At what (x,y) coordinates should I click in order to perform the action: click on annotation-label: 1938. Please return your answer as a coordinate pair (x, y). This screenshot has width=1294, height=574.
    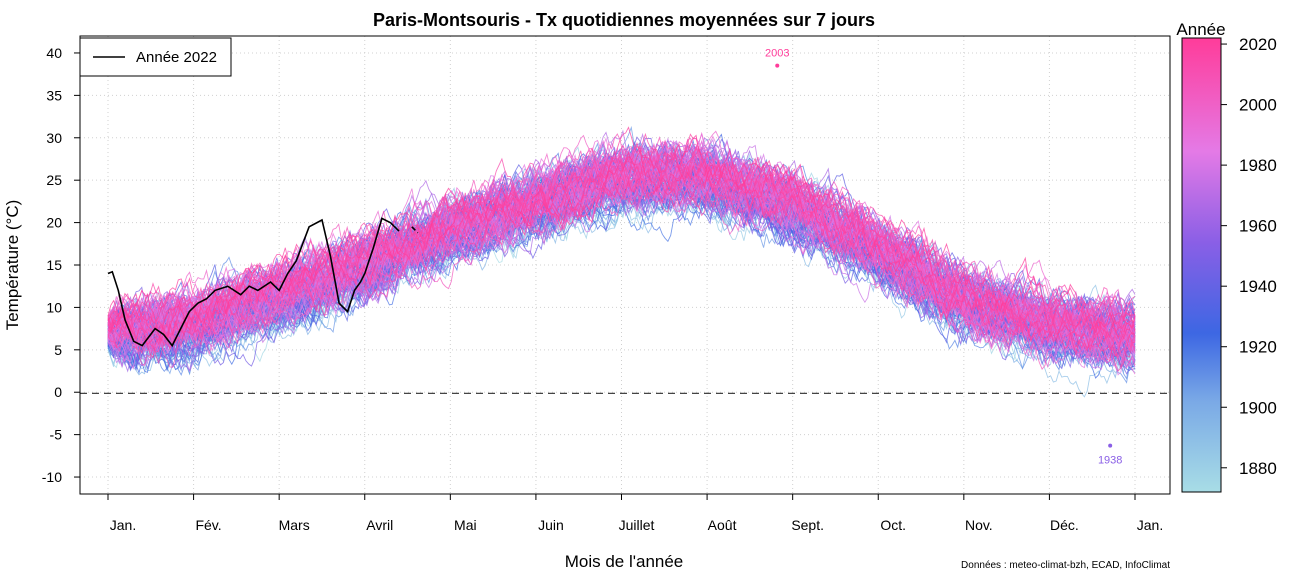
    Looking at the image, I should click on (1110, 461).